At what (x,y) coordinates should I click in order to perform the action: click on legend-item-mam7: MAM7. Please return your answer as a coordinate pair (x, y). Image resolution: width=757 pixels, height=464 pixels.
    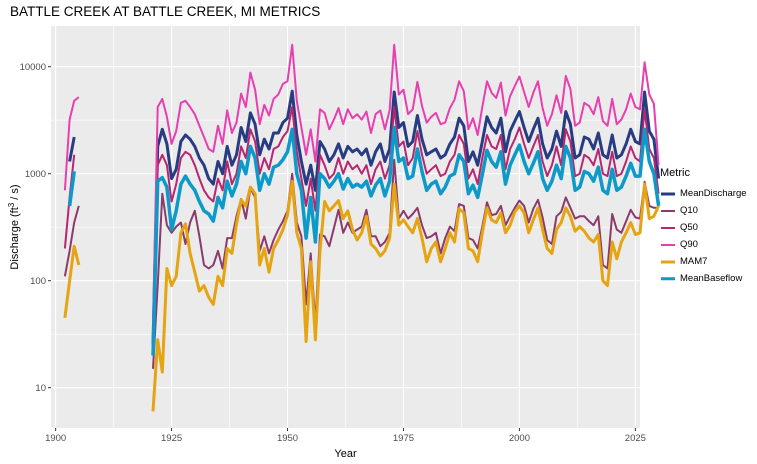
    Looking at the image, I should click on (703, 261).